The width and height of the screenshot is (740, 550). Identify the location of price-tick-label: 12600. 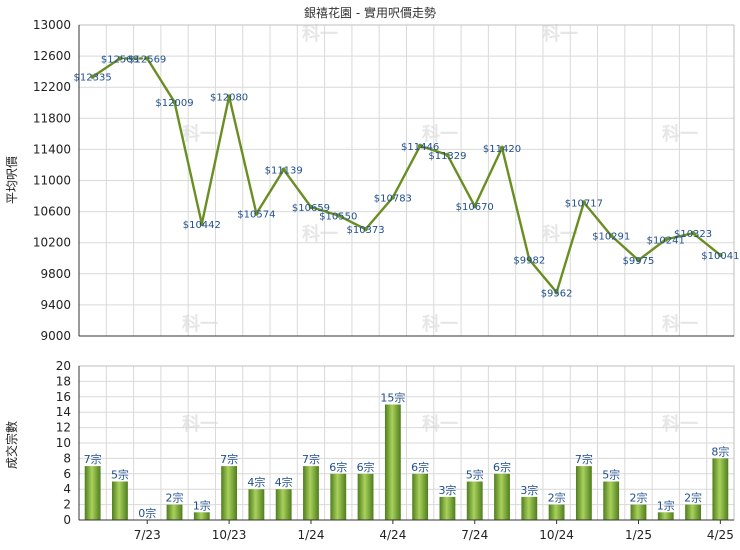
(52, 56).